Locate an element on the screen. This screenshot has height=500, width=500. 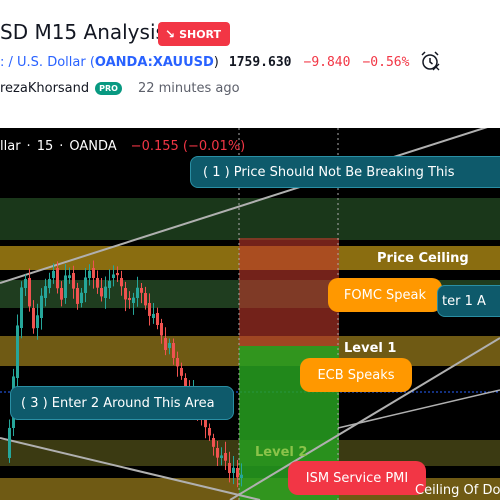
symbol-paren: ) is located at coordinates (216, 62).